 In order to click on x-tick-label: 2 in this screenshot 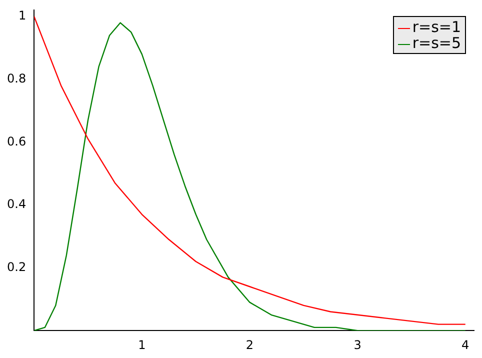, I will do `click(250, 345)`.